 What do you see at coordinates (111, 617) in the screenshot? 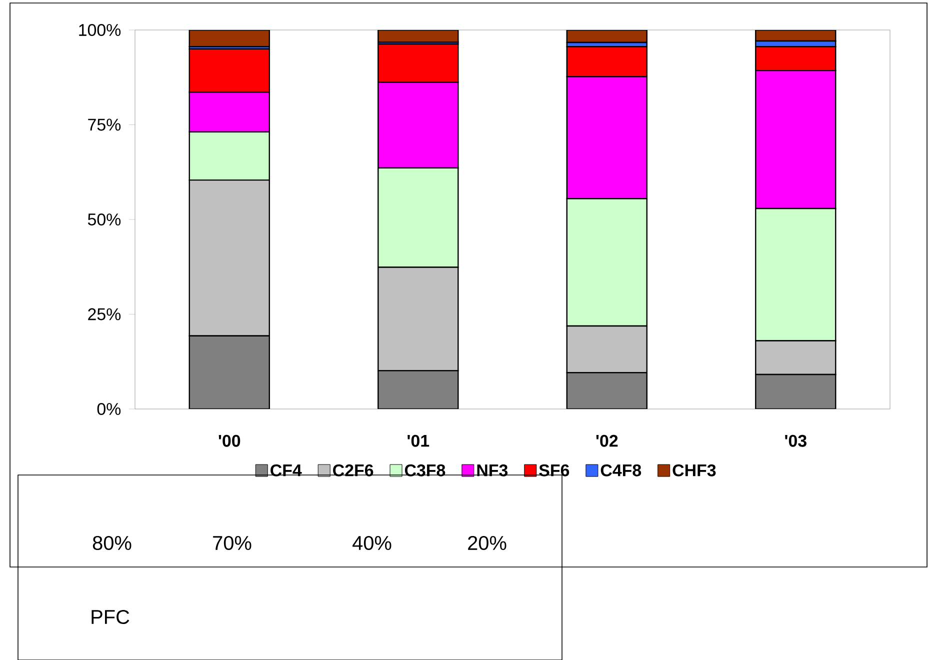
I see `text: PFC` at bounding box center [111, 617].